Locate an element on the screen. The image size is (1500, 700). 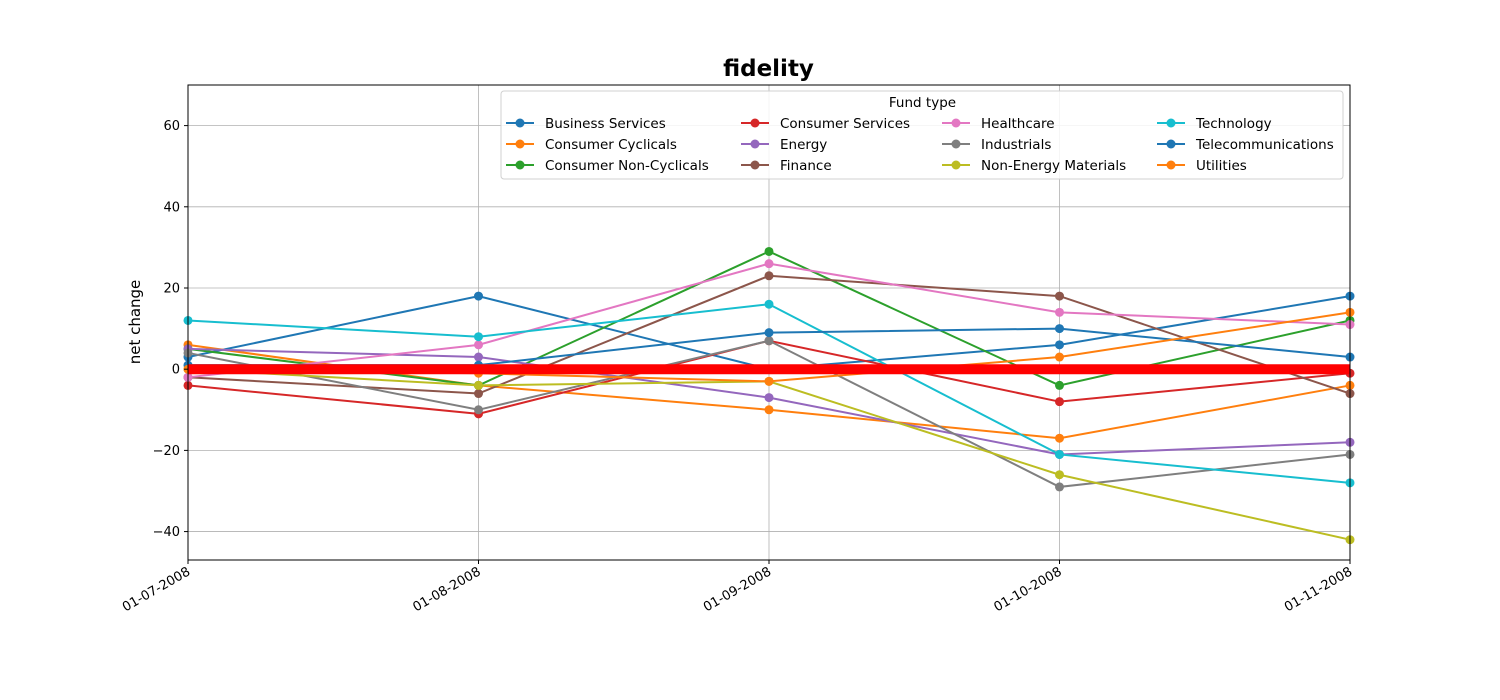
legend-entry: Healthcare is located at coordinates (998, 124).